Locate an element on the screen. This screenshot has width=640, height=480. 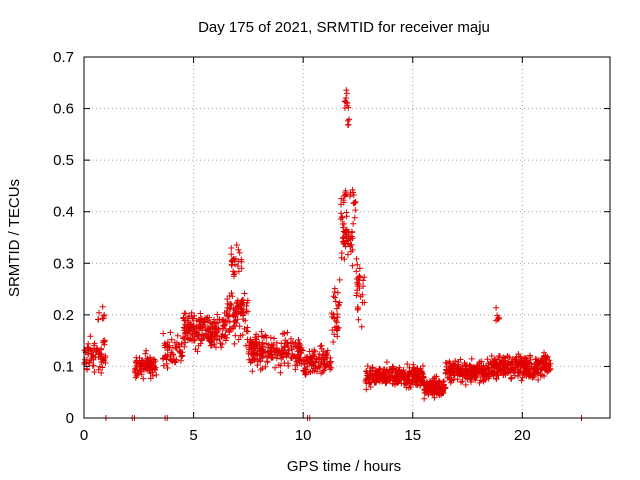
y-tick-label: 0.1 is located at coordinates (63, 366).